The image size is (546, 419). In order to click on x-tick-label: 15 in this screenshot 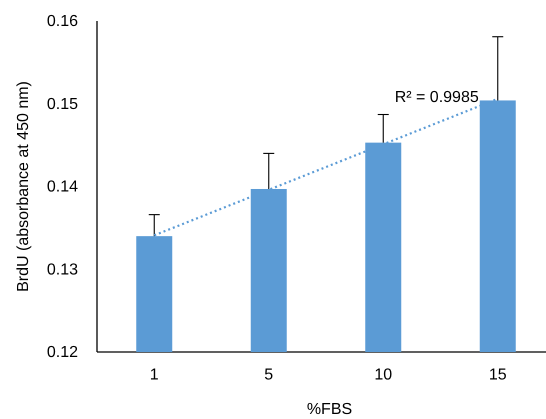, I will do `click(497, 375)`.